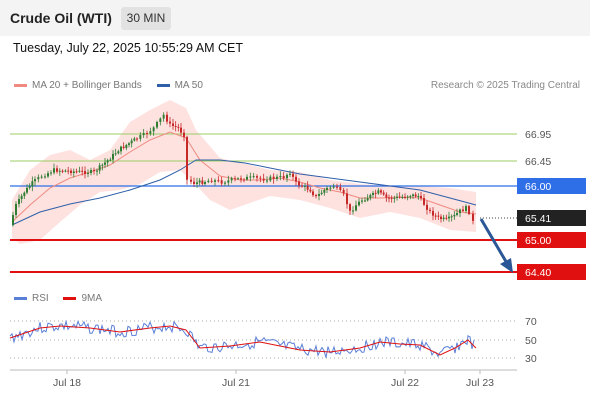 The image size is (590, 400). What do you see at coordinates (494, 242) in the screenshot?
I see `forecast-arrow-shaft` at bounding box center [494, 242].